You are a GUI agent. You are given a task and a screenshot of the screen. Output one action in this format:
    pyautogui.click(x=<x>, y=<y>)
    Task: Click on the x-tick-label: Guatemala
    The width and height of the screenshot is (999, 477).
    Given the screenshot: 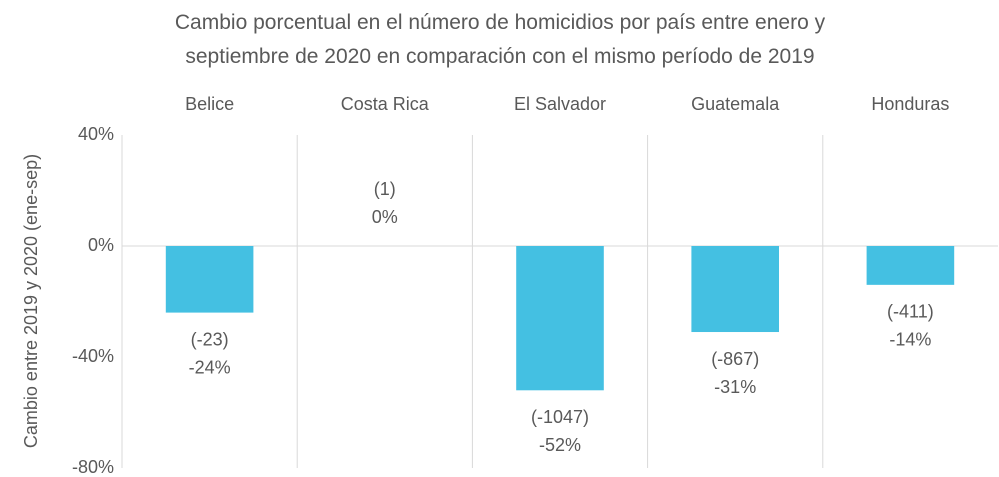 What is the action you would take?
    pyautogui.click(x=735, y=104)
    